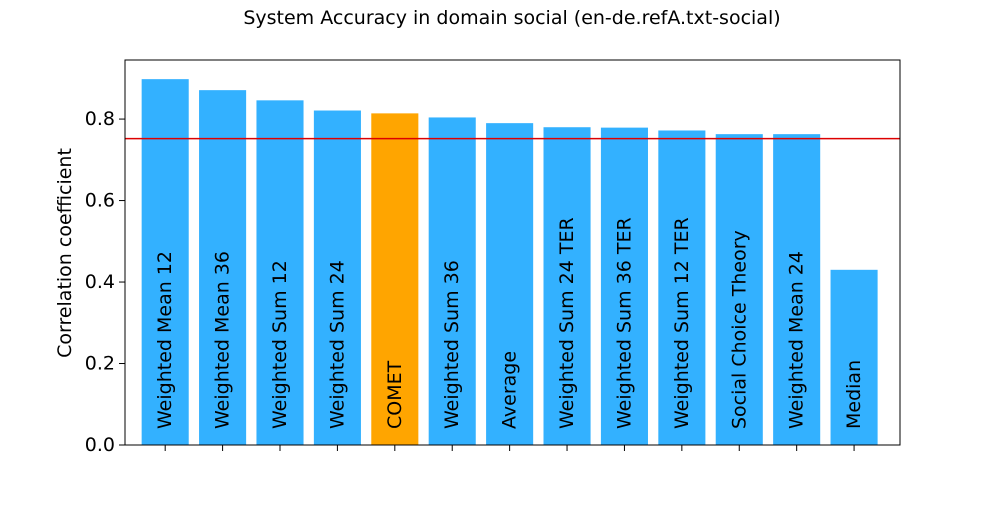  What do you see at coordinates (452, 344) in the screenshot?
I see `bar-label-weighted-sum-36: Weighted Sum 36` at bounding box center [452, 344].